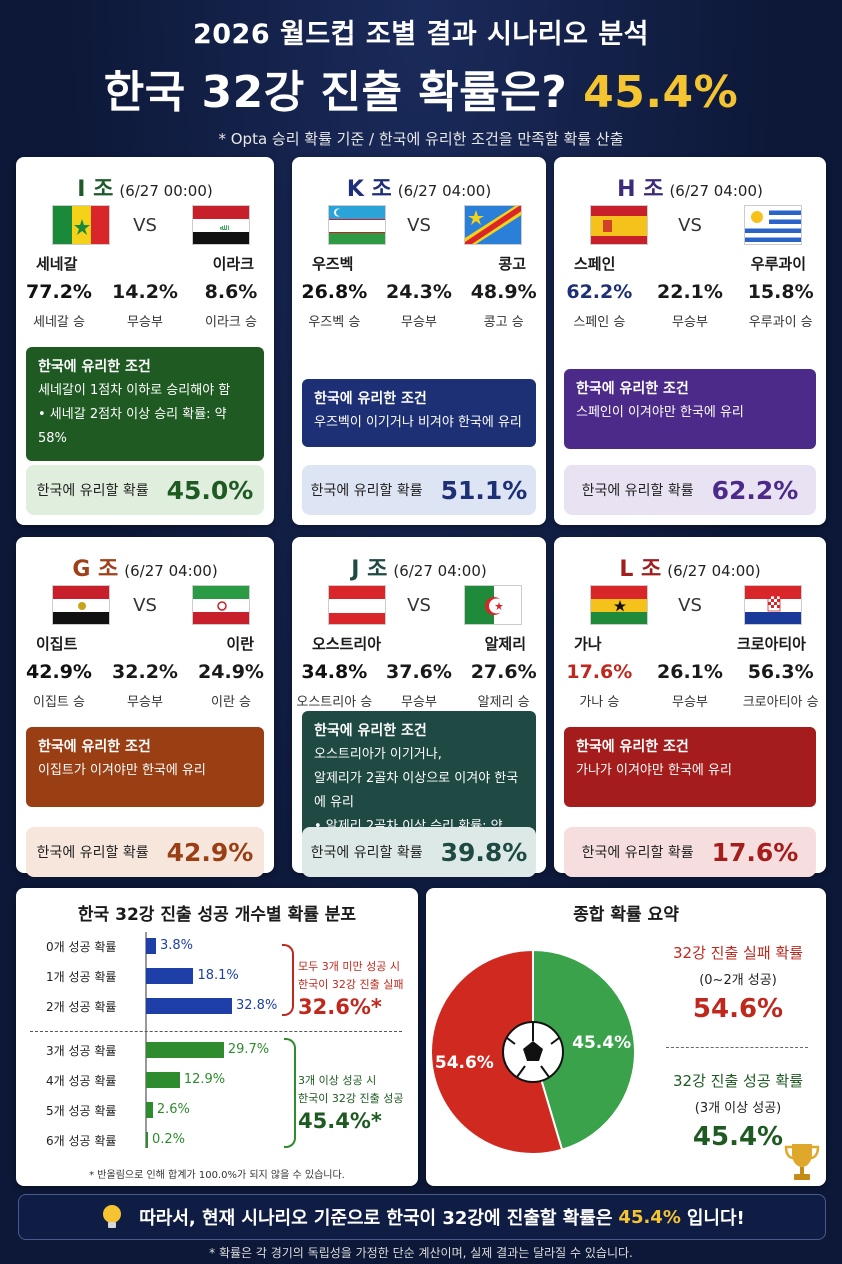  What do you see at coordinates (351, 1098) in the screenshot?
I see `success-note-line-2: 한국이 32강 진출 성공` at bounding box center [351, 1098].